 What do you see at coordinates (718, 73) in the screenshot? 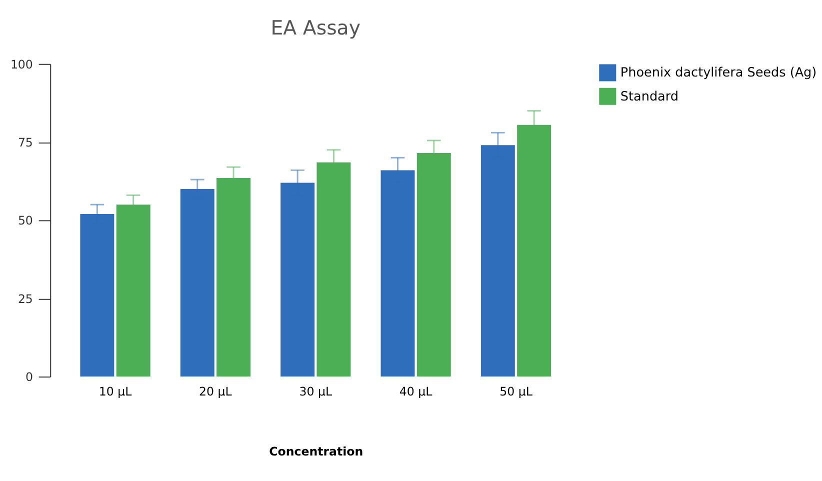
I see `legend-label: Phoenix dactylifera Seeds (Ag)` at bounding box center [718, 73].